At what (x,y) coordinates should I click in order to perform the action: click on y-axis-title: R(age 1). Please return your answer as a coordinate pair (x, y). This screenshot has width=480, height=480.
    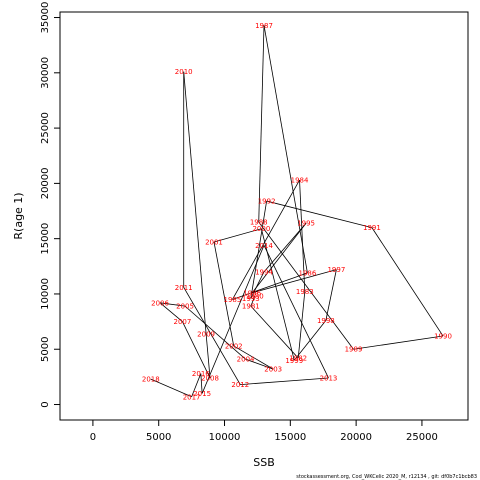
    Looking at the image, I should click on (18, 215).